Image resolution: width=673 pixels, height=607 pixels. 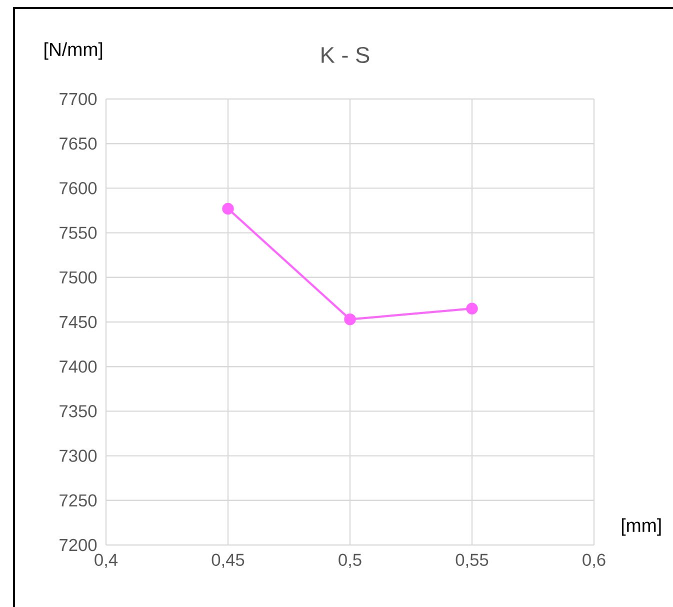 I want to click on y-tick-label: 7450, so click(x=78, y=322).